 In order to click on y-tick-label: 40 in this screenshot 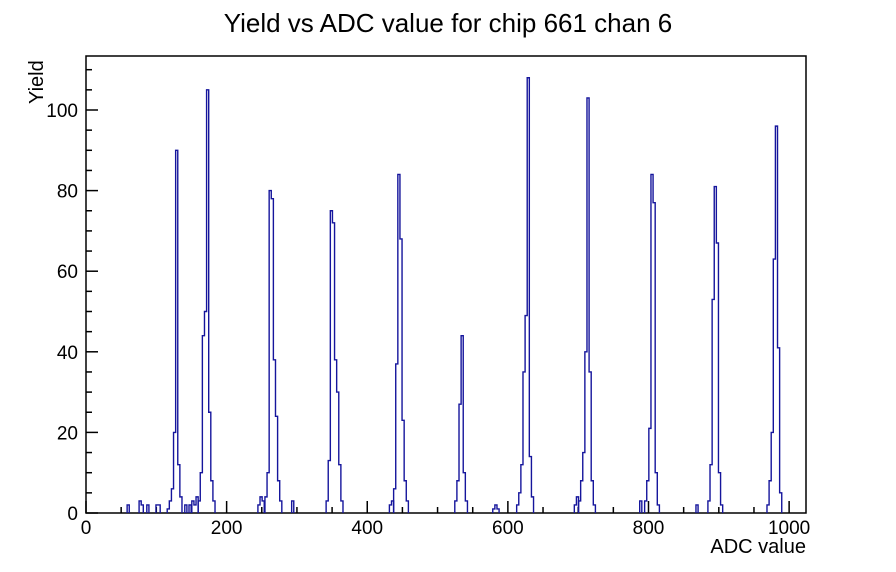, I will do `click(67, 353)`.